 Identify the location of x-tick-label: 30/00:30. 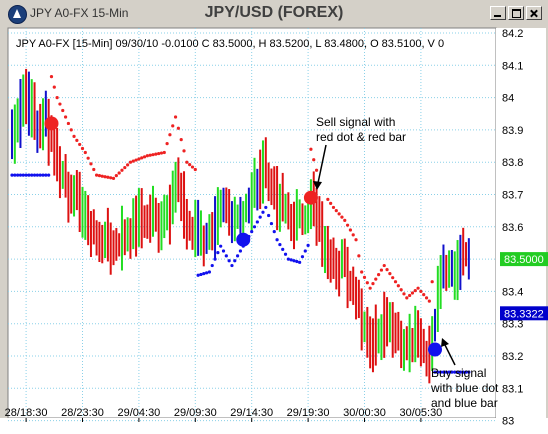
(364, 413).